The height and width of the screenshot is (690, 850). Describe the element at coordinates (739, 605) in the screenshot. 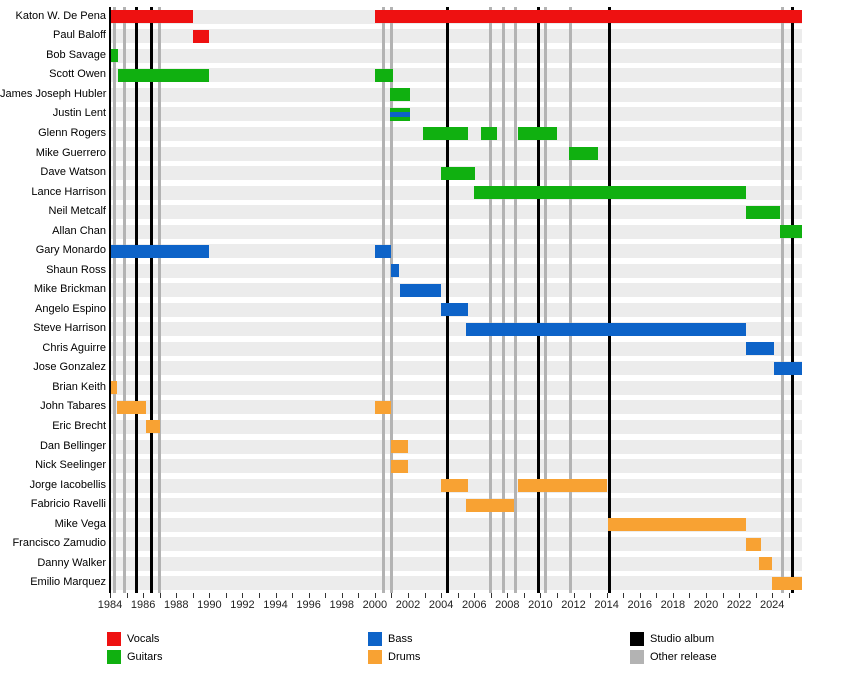

I see `axis-tick-label: 2022` at that location.